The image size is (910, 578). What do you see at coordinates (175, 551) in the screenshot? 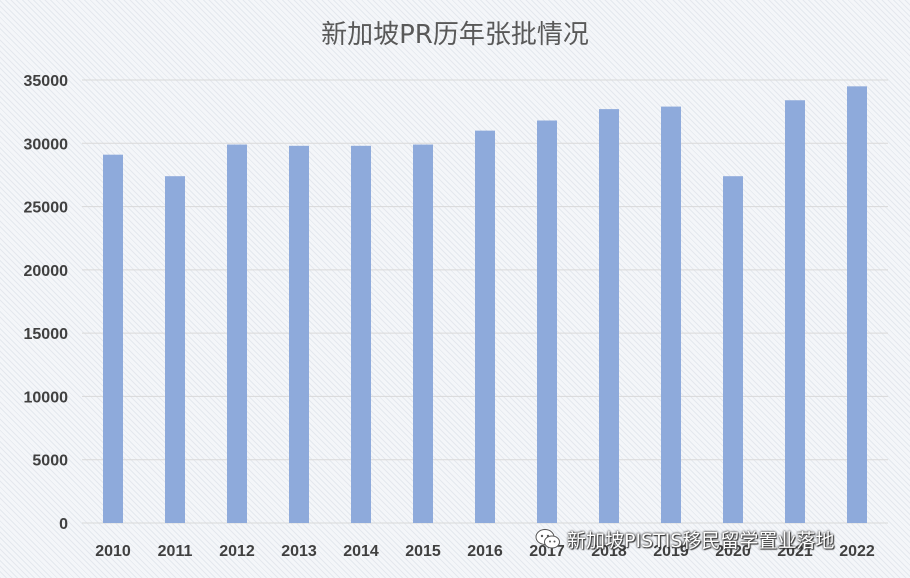
I see `x-tick-label: 2011` at bounding box center [175, 551].